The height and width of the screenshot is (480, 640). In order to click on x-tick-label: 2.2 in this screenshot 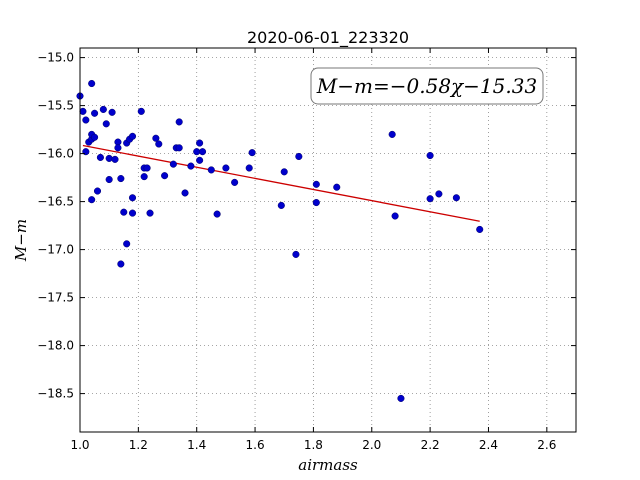, I will do `click(430, 445)`.